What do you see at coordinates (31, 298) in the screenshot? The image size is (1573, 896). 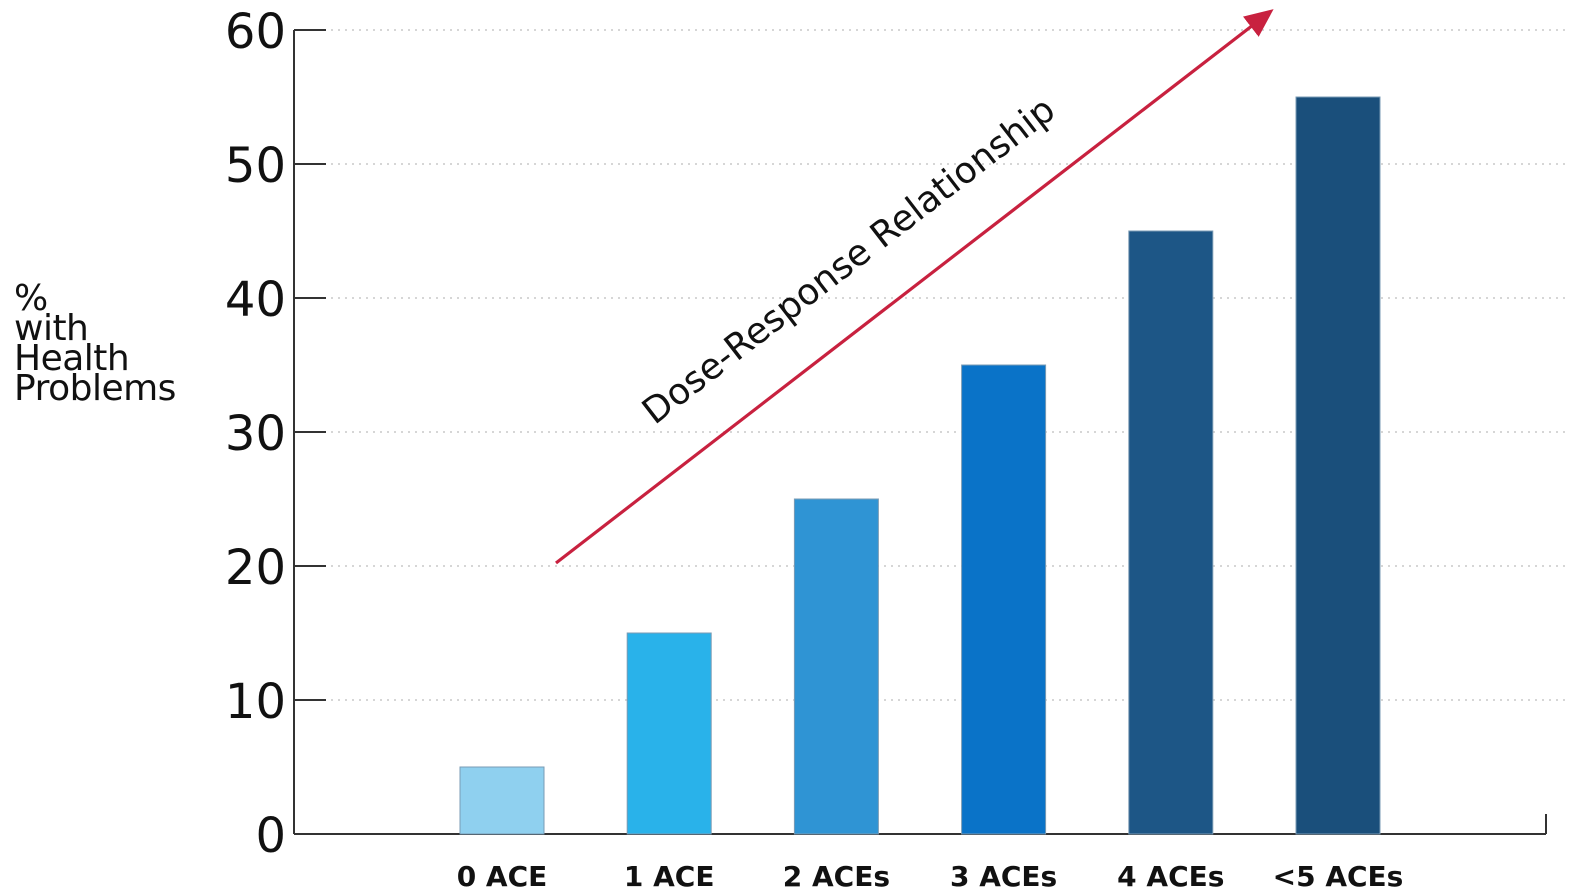 I see `y-axis-label-line: %` at bounding box center [31, 298].